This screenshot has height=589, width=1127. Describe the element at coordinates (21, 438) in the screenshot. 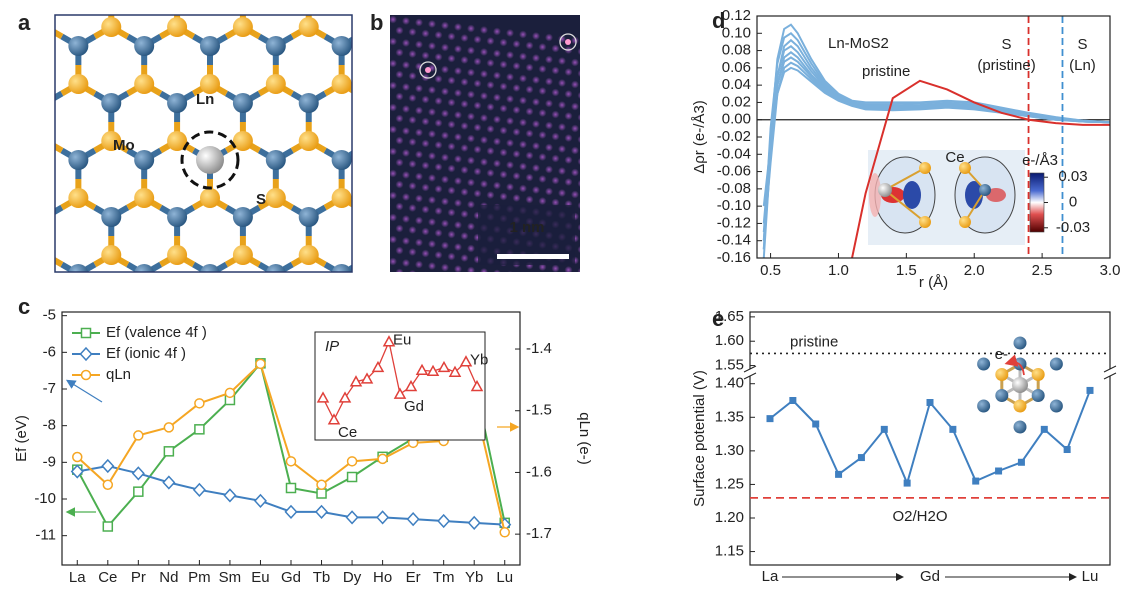

I see `y-axis-label: Ef (eV)` at that location.